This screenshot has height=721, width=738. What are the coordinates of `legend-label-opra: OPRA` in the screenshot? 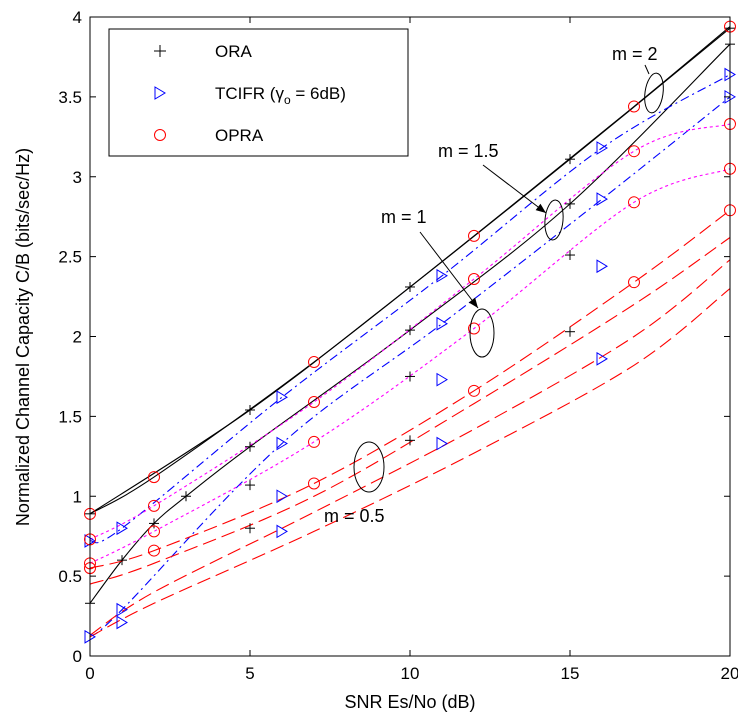 It's located at (239, 135).